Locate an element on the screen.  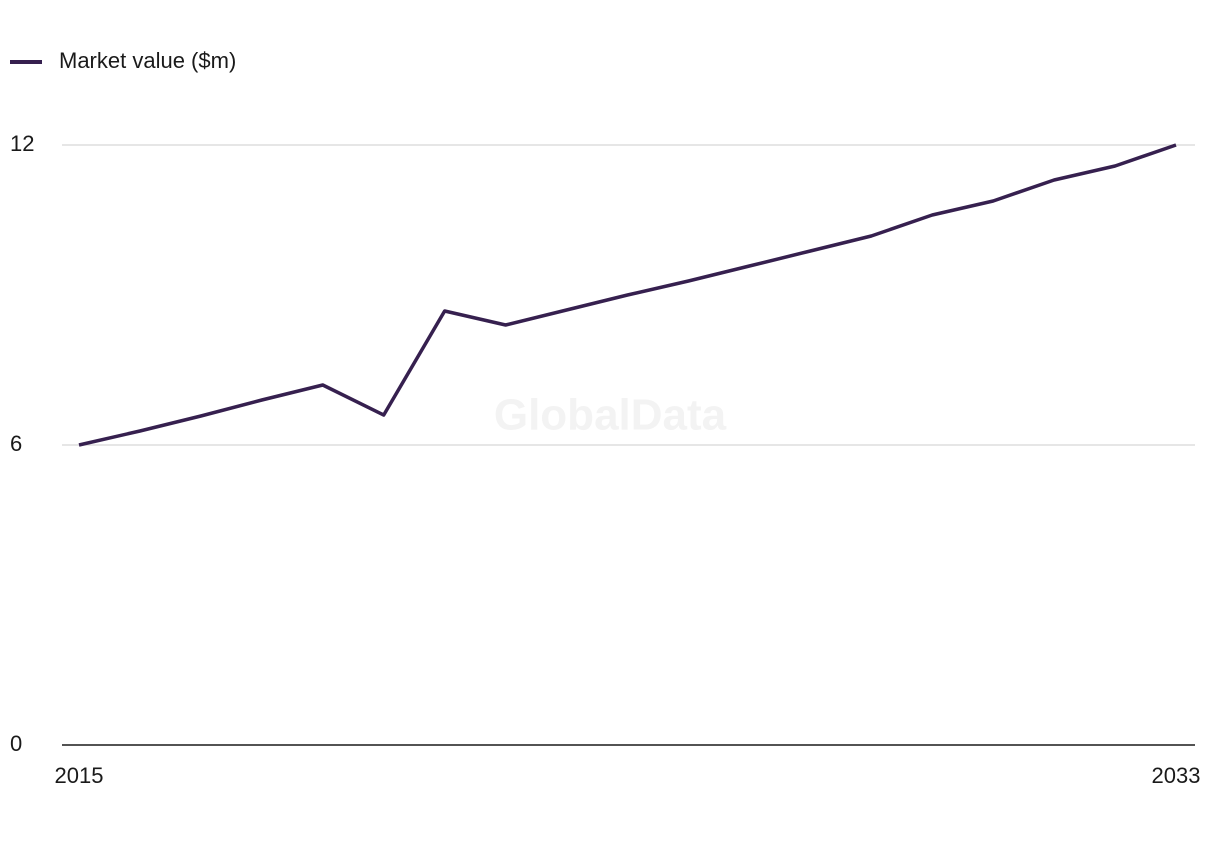
x-tick-label: 2033 is located at coordinates (1176, 775).